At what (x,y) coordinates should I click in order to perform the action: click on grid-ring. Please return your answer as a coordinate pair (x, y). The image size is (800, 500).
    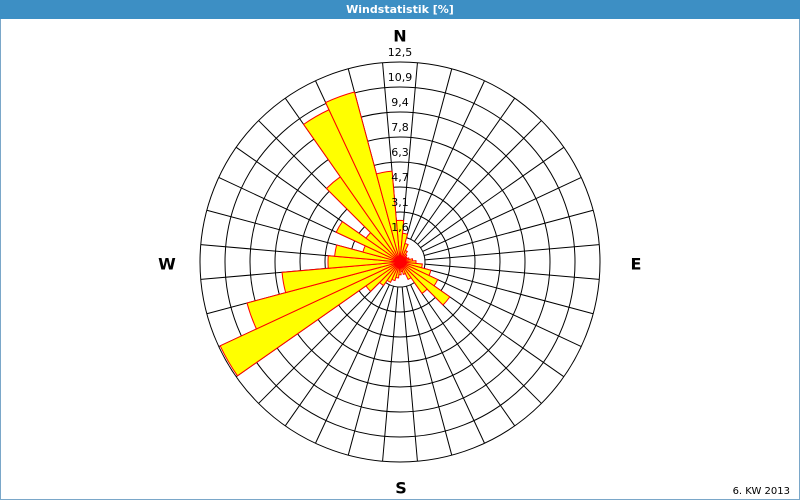
    Looking at the image, I should click on (400, 262).